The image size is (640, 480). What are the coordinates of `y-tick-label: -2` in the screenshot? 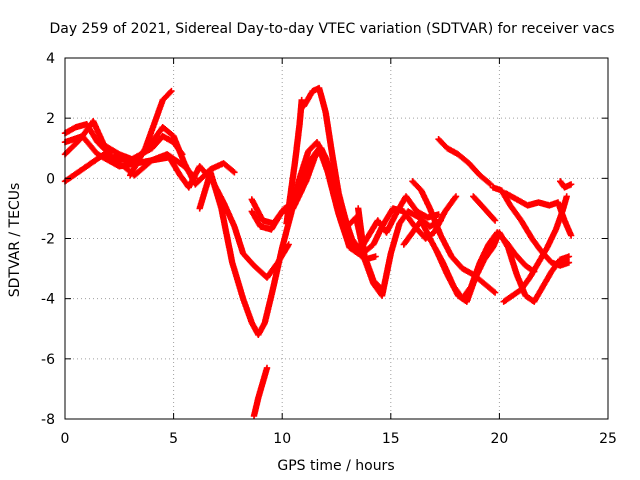 It's located at (48, 240).